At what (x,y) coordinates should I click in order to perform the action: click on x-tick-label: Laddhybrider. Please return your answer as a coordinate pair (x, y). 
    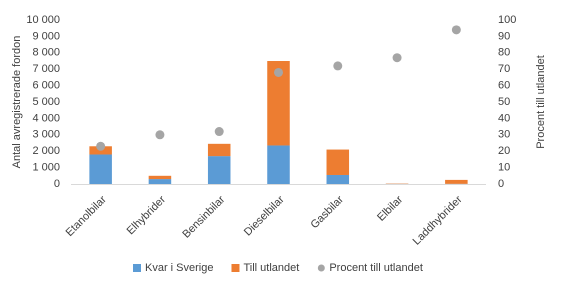
    Looking at the image, I should click on (438, 220).